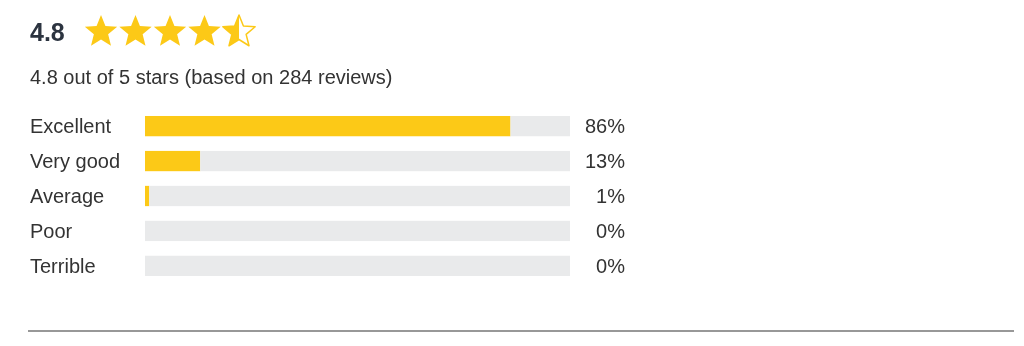 The image size is (1024, 346). What do you see at coordinates (71, 126) in the screenshot?
I see `y-tick-label: Excellent` at bounding box center [71, 126].